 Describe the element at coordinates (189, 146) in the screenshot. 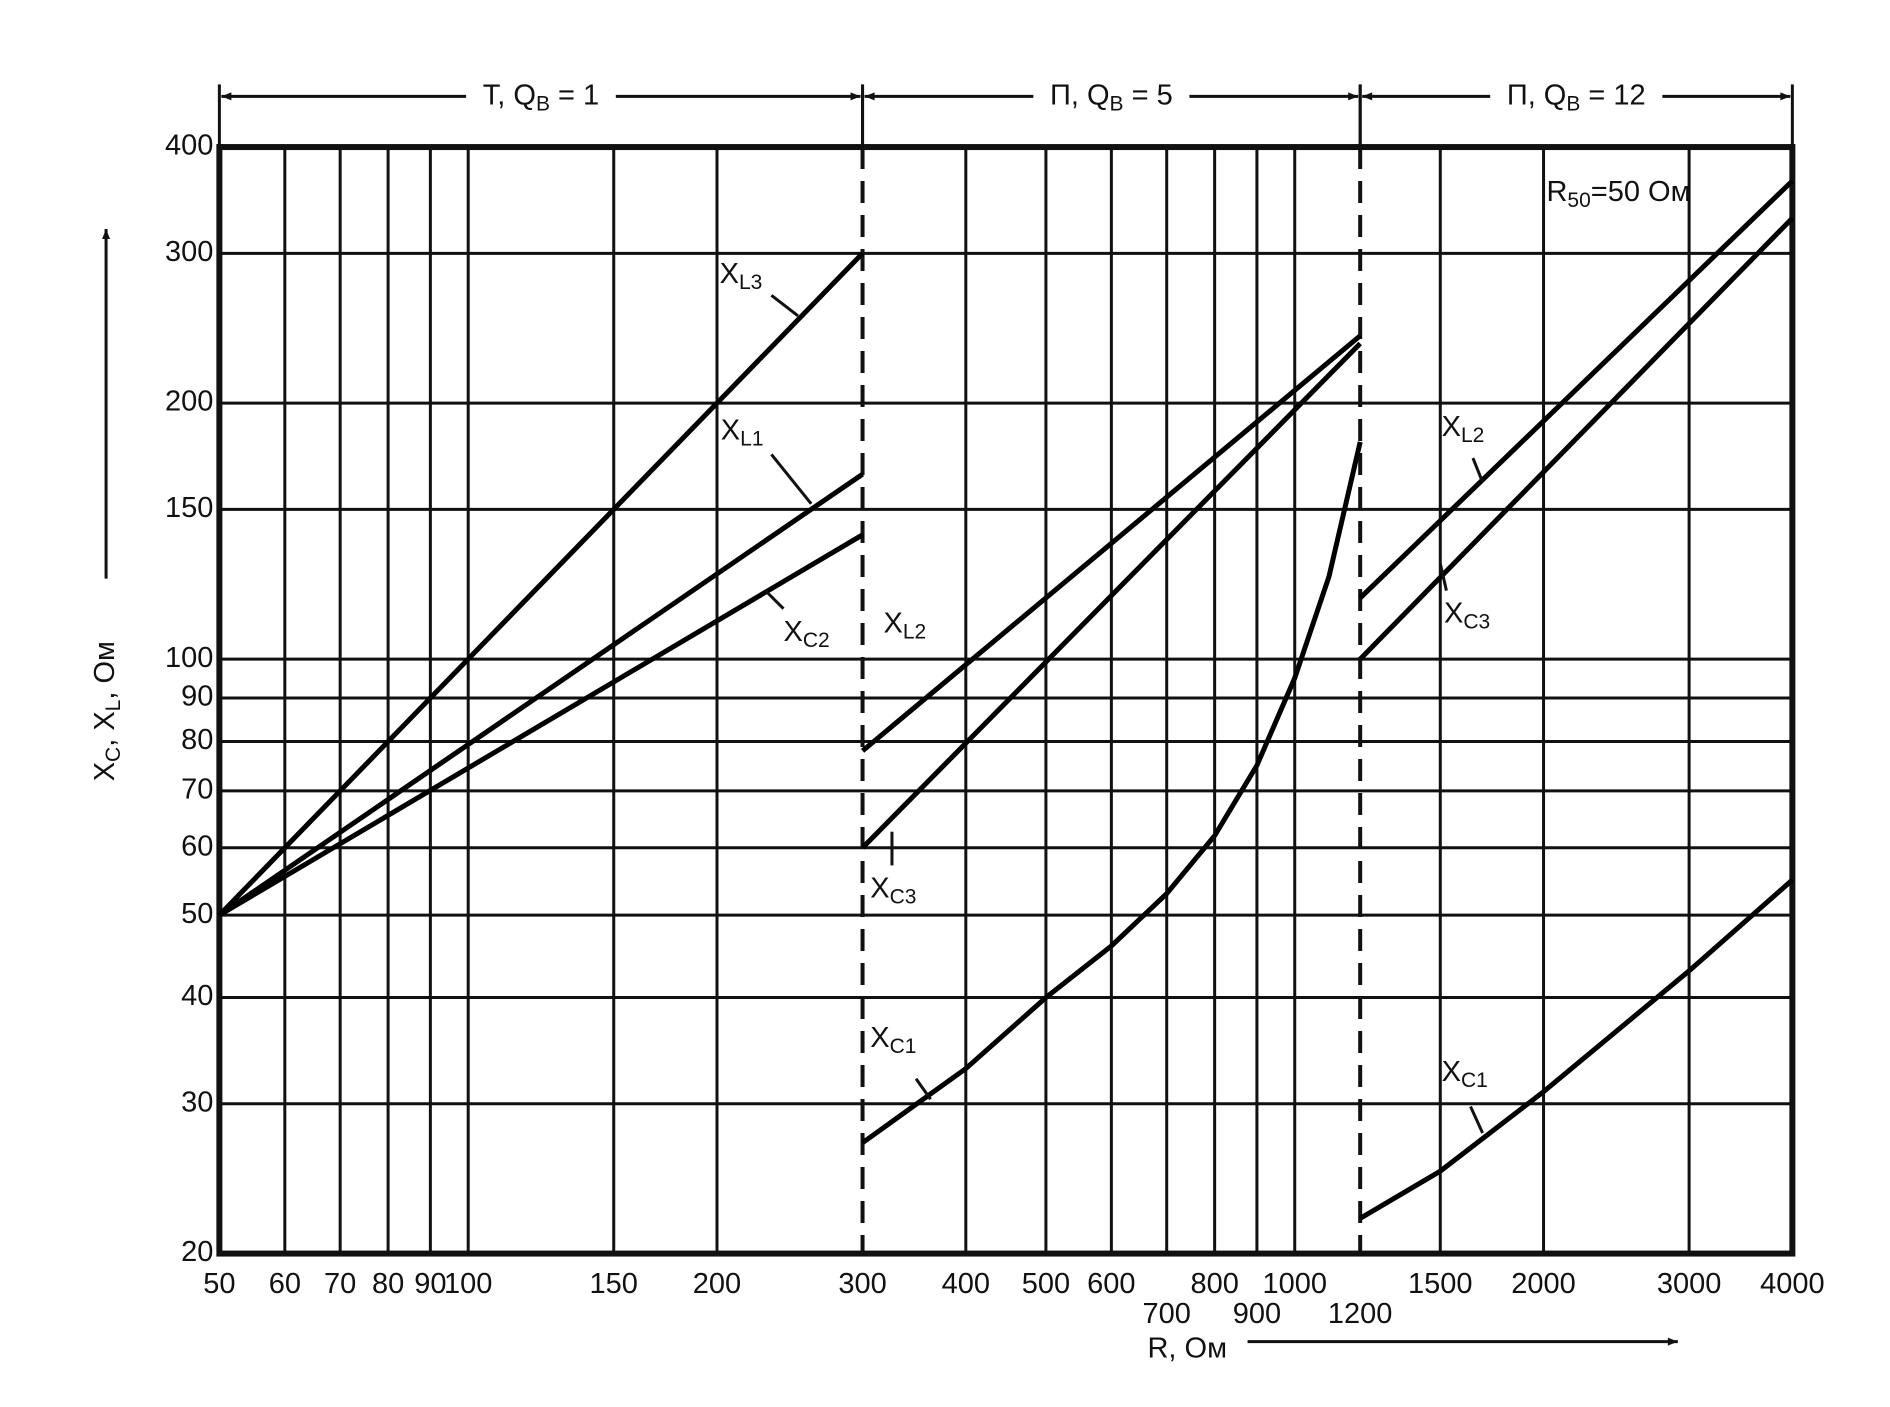

I see `y-tick-label: 400` at that location.